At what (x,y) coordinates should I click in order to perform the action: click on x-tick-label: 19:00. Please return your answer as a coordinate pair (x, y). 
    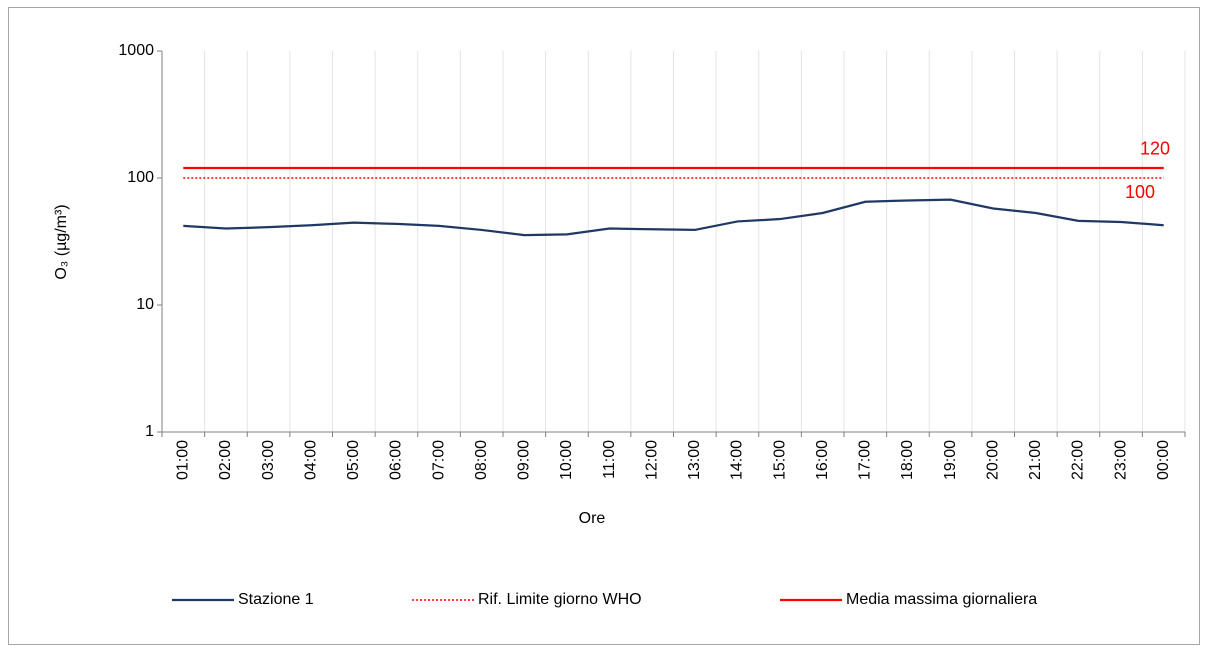
    Looking at the image, I should click on (950, 460).